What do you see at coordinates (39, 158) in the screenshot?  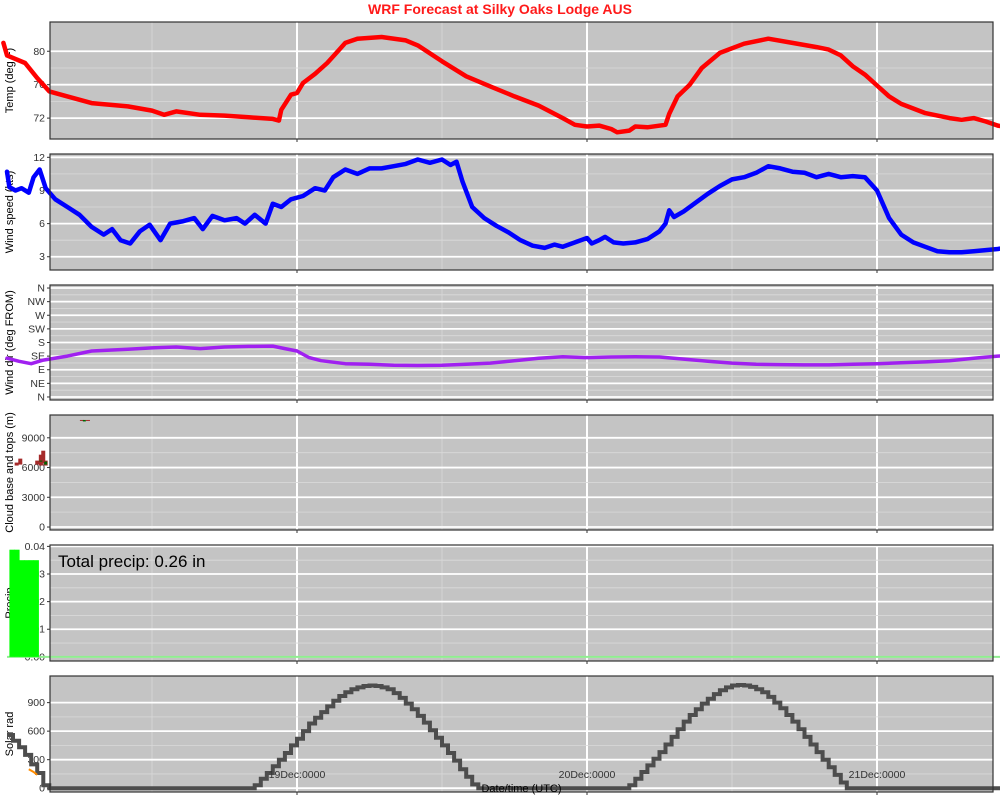 I see `y-tick-label: 12` at bounding box center [39, 158].